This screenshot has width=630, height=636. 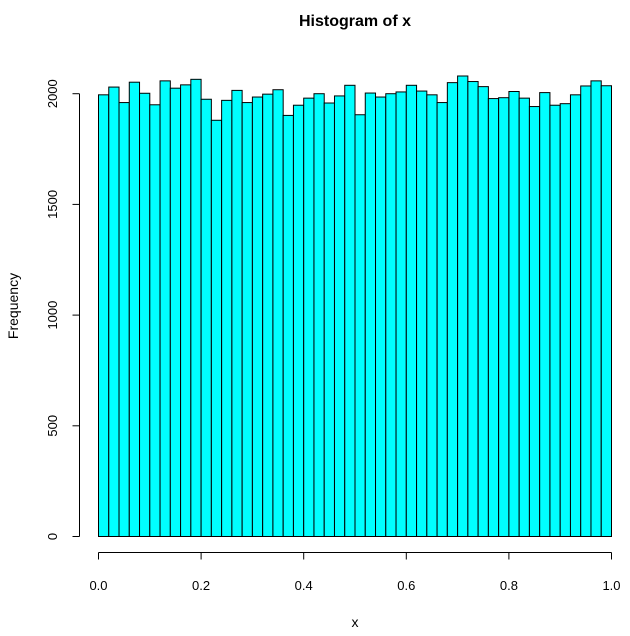 What do you see at coordinates (98, 585) in the screenshot?
I see `x-tick-label: 0.0` at bounding box center [98, 585].